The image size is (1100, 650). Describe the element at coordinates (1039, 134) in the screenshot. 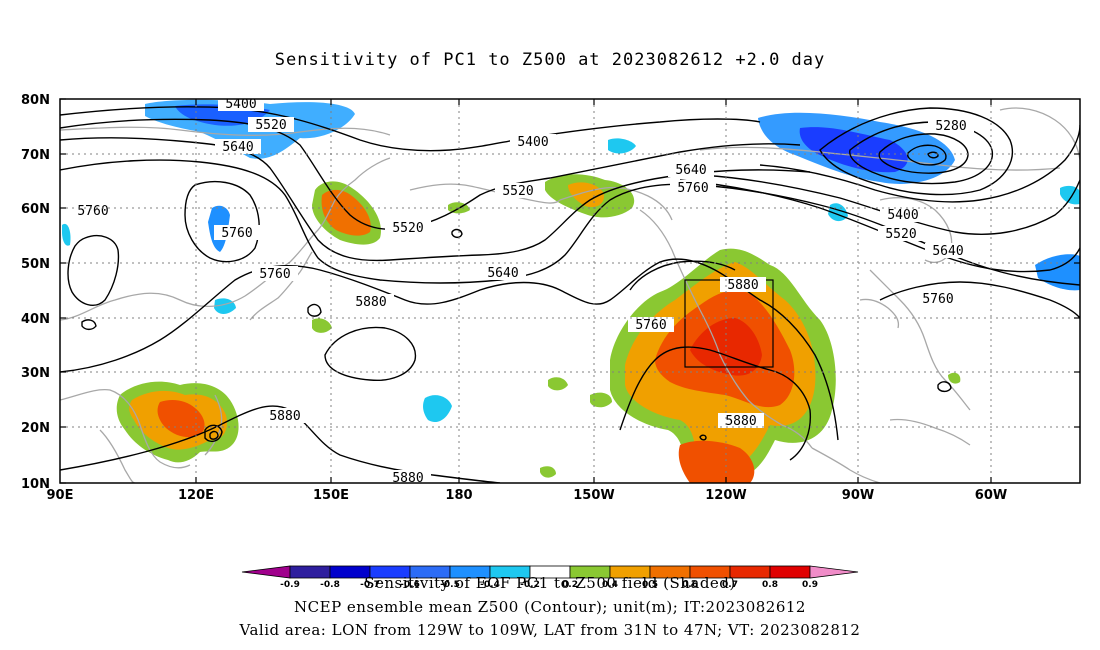

I see `coast-greenland` at that location.